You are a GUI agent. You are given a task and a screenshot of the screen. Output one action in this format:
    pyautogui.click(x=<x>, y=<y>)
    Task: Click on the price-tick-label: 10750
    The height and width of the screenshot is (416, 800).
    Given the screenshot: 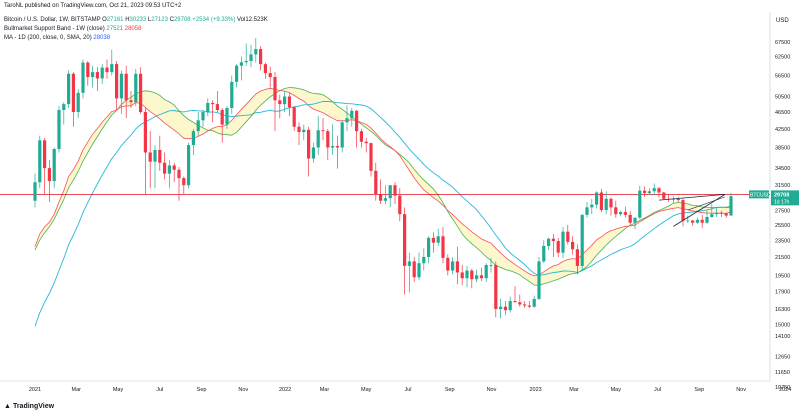 What is the action you would take?
    pyautogui.click(x=782, y=388)
    